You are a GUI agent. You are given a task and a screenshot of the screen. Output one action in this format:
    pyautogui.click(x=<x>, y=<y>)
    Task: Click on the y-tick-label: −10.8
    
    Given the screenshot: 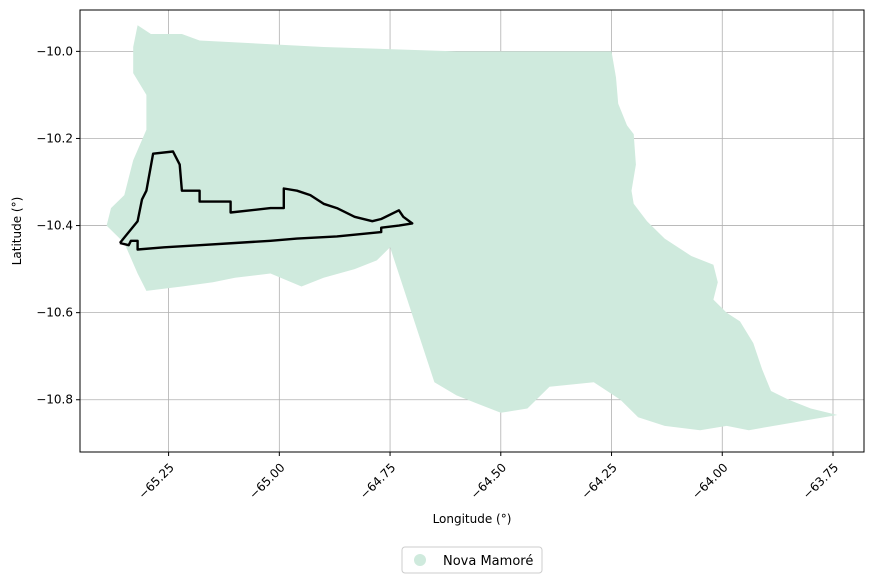 What is the action you would take?
    pyautogui.click(x=54, y=400)
    